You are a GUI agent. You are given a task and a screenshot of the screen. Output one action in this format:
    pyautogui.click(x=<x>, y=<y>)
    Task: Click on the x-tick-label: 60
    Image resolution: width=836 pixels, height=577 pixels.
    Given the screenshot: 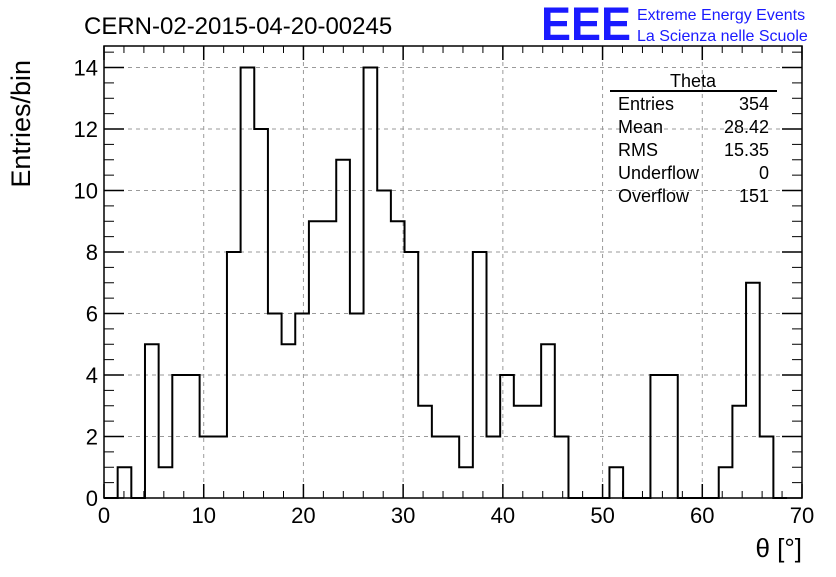 What is the action you would take?
    pyautogui.click(x=702, y=515)
    